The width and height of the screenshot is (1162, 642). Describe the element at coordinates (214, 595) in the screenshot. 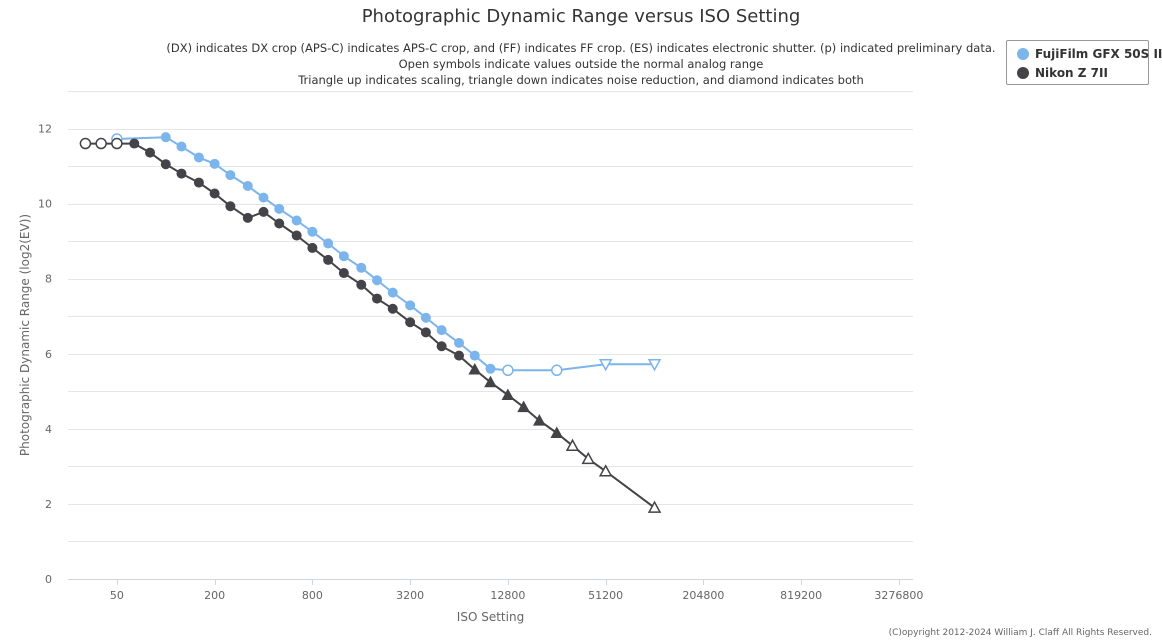

I see `x-tick-label: 200` at that location.